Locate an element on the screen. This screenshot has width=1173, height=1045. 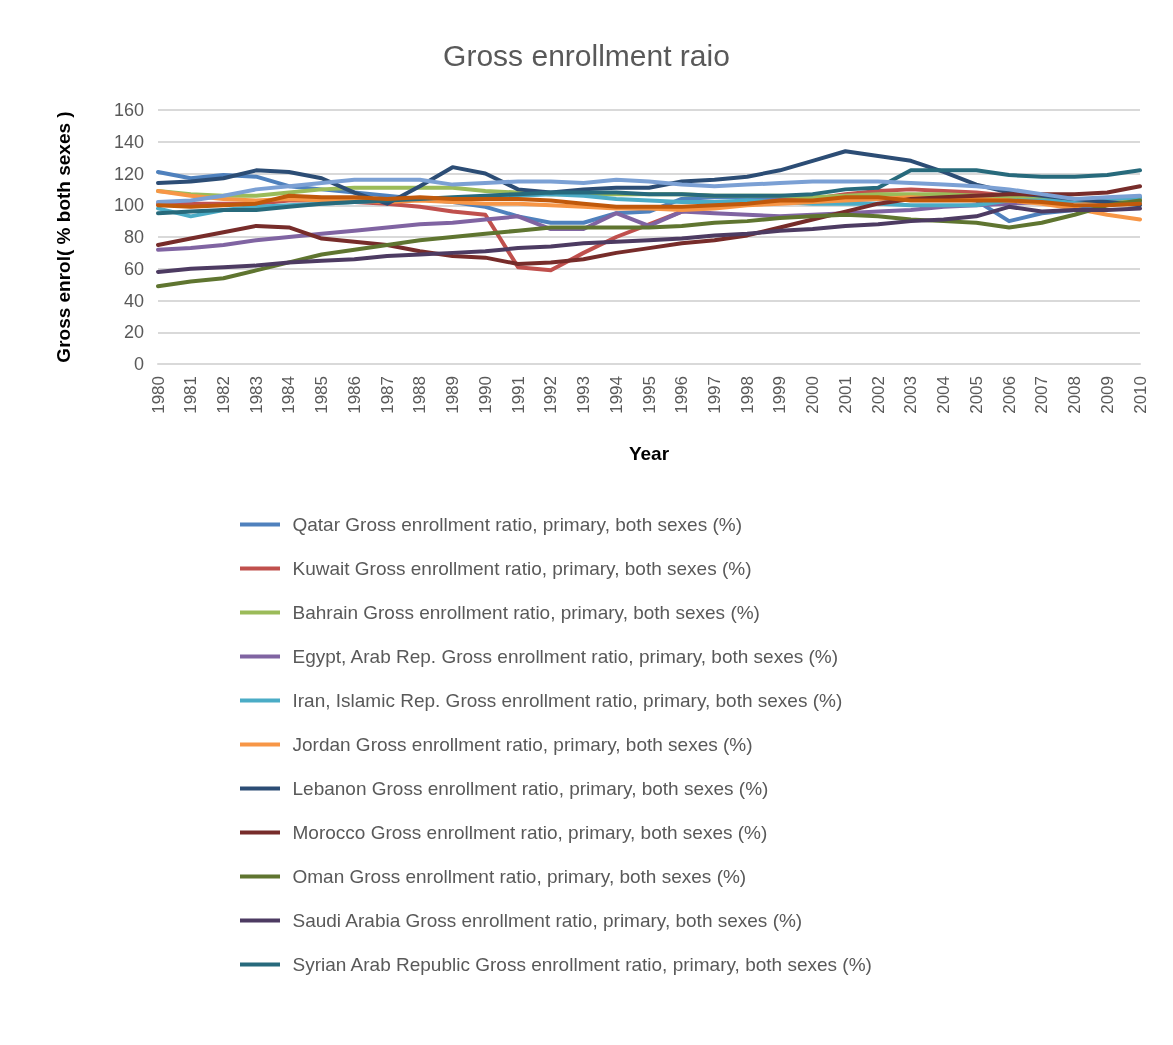
y-tick-label: 120 is located at coordinates (128, 173).